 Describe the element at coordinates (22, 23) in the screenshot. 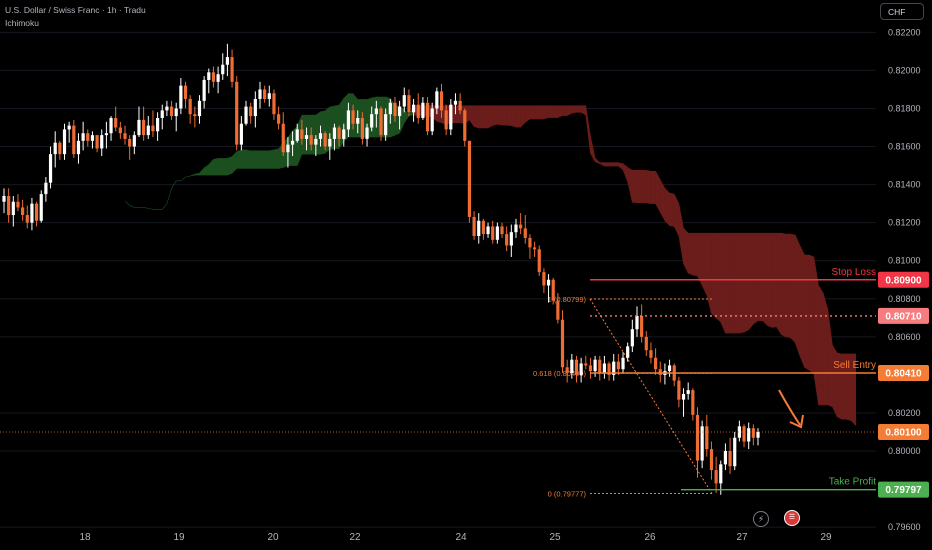

I see `indicator-name: Ichimoku` at that location.